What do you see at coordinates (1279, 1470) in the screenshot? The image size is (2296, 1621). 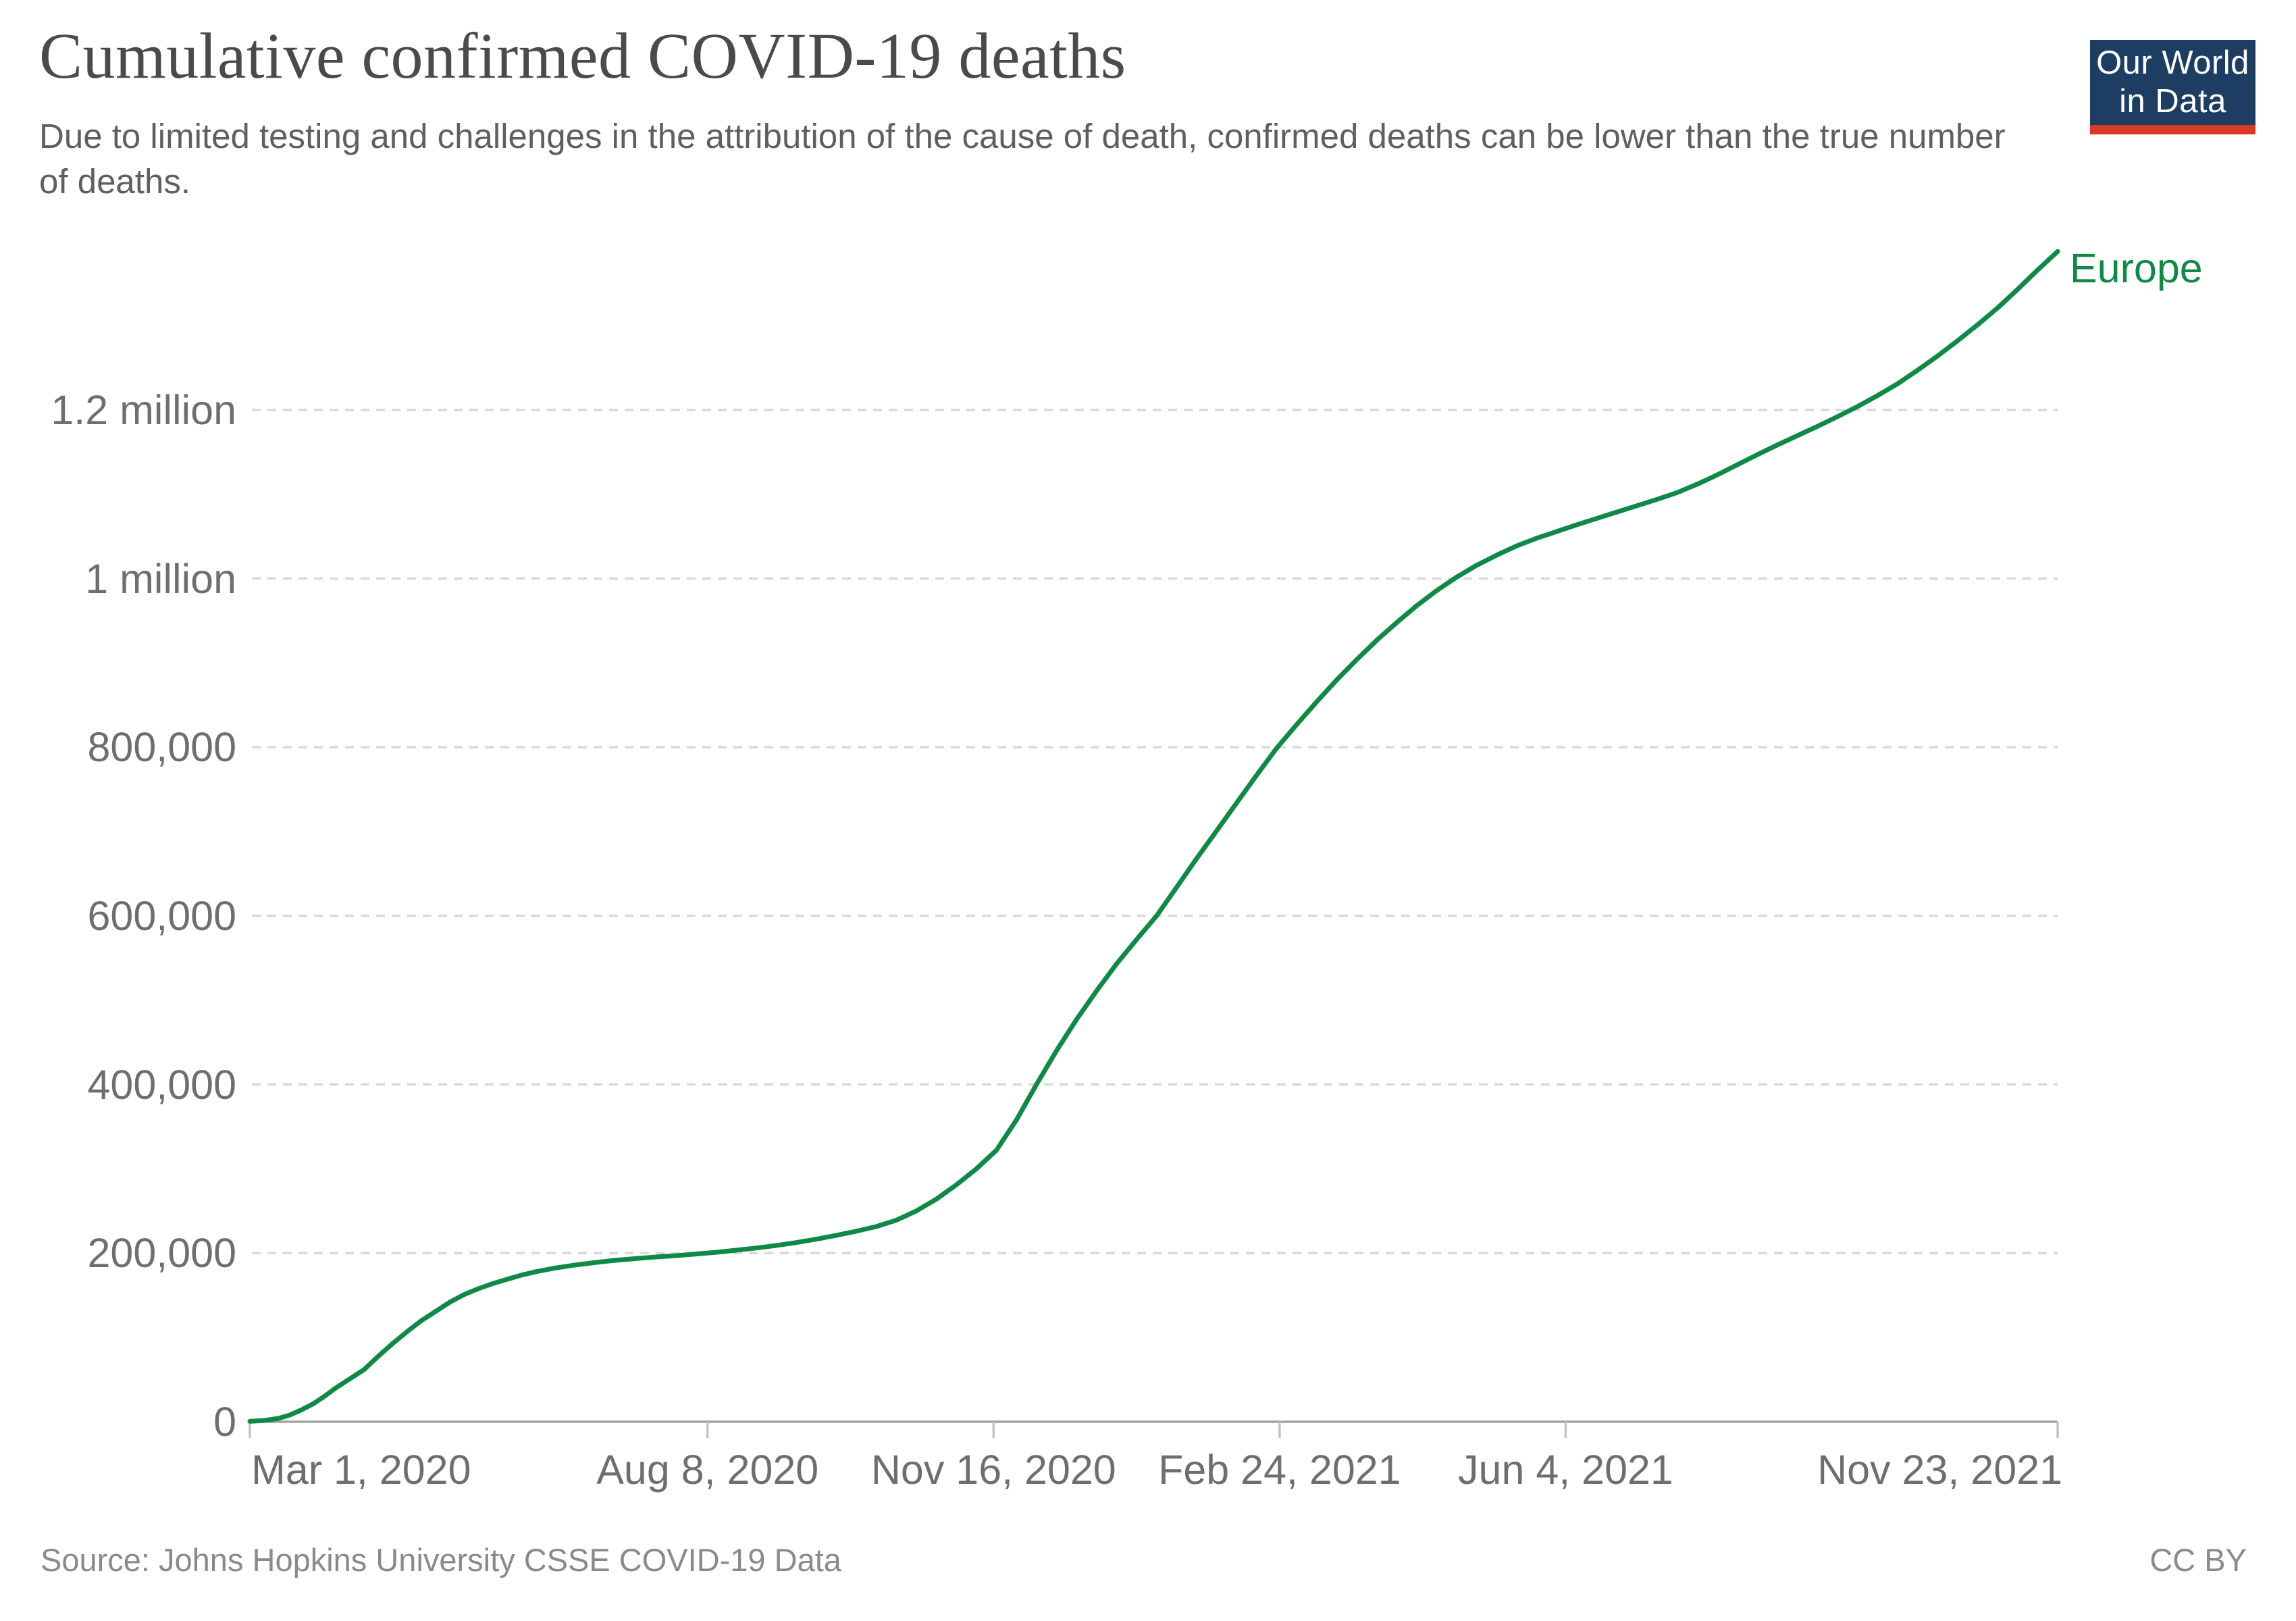 I see `x-tick-label: Feb 24, 2021` at bounding box center [1279, 1470].